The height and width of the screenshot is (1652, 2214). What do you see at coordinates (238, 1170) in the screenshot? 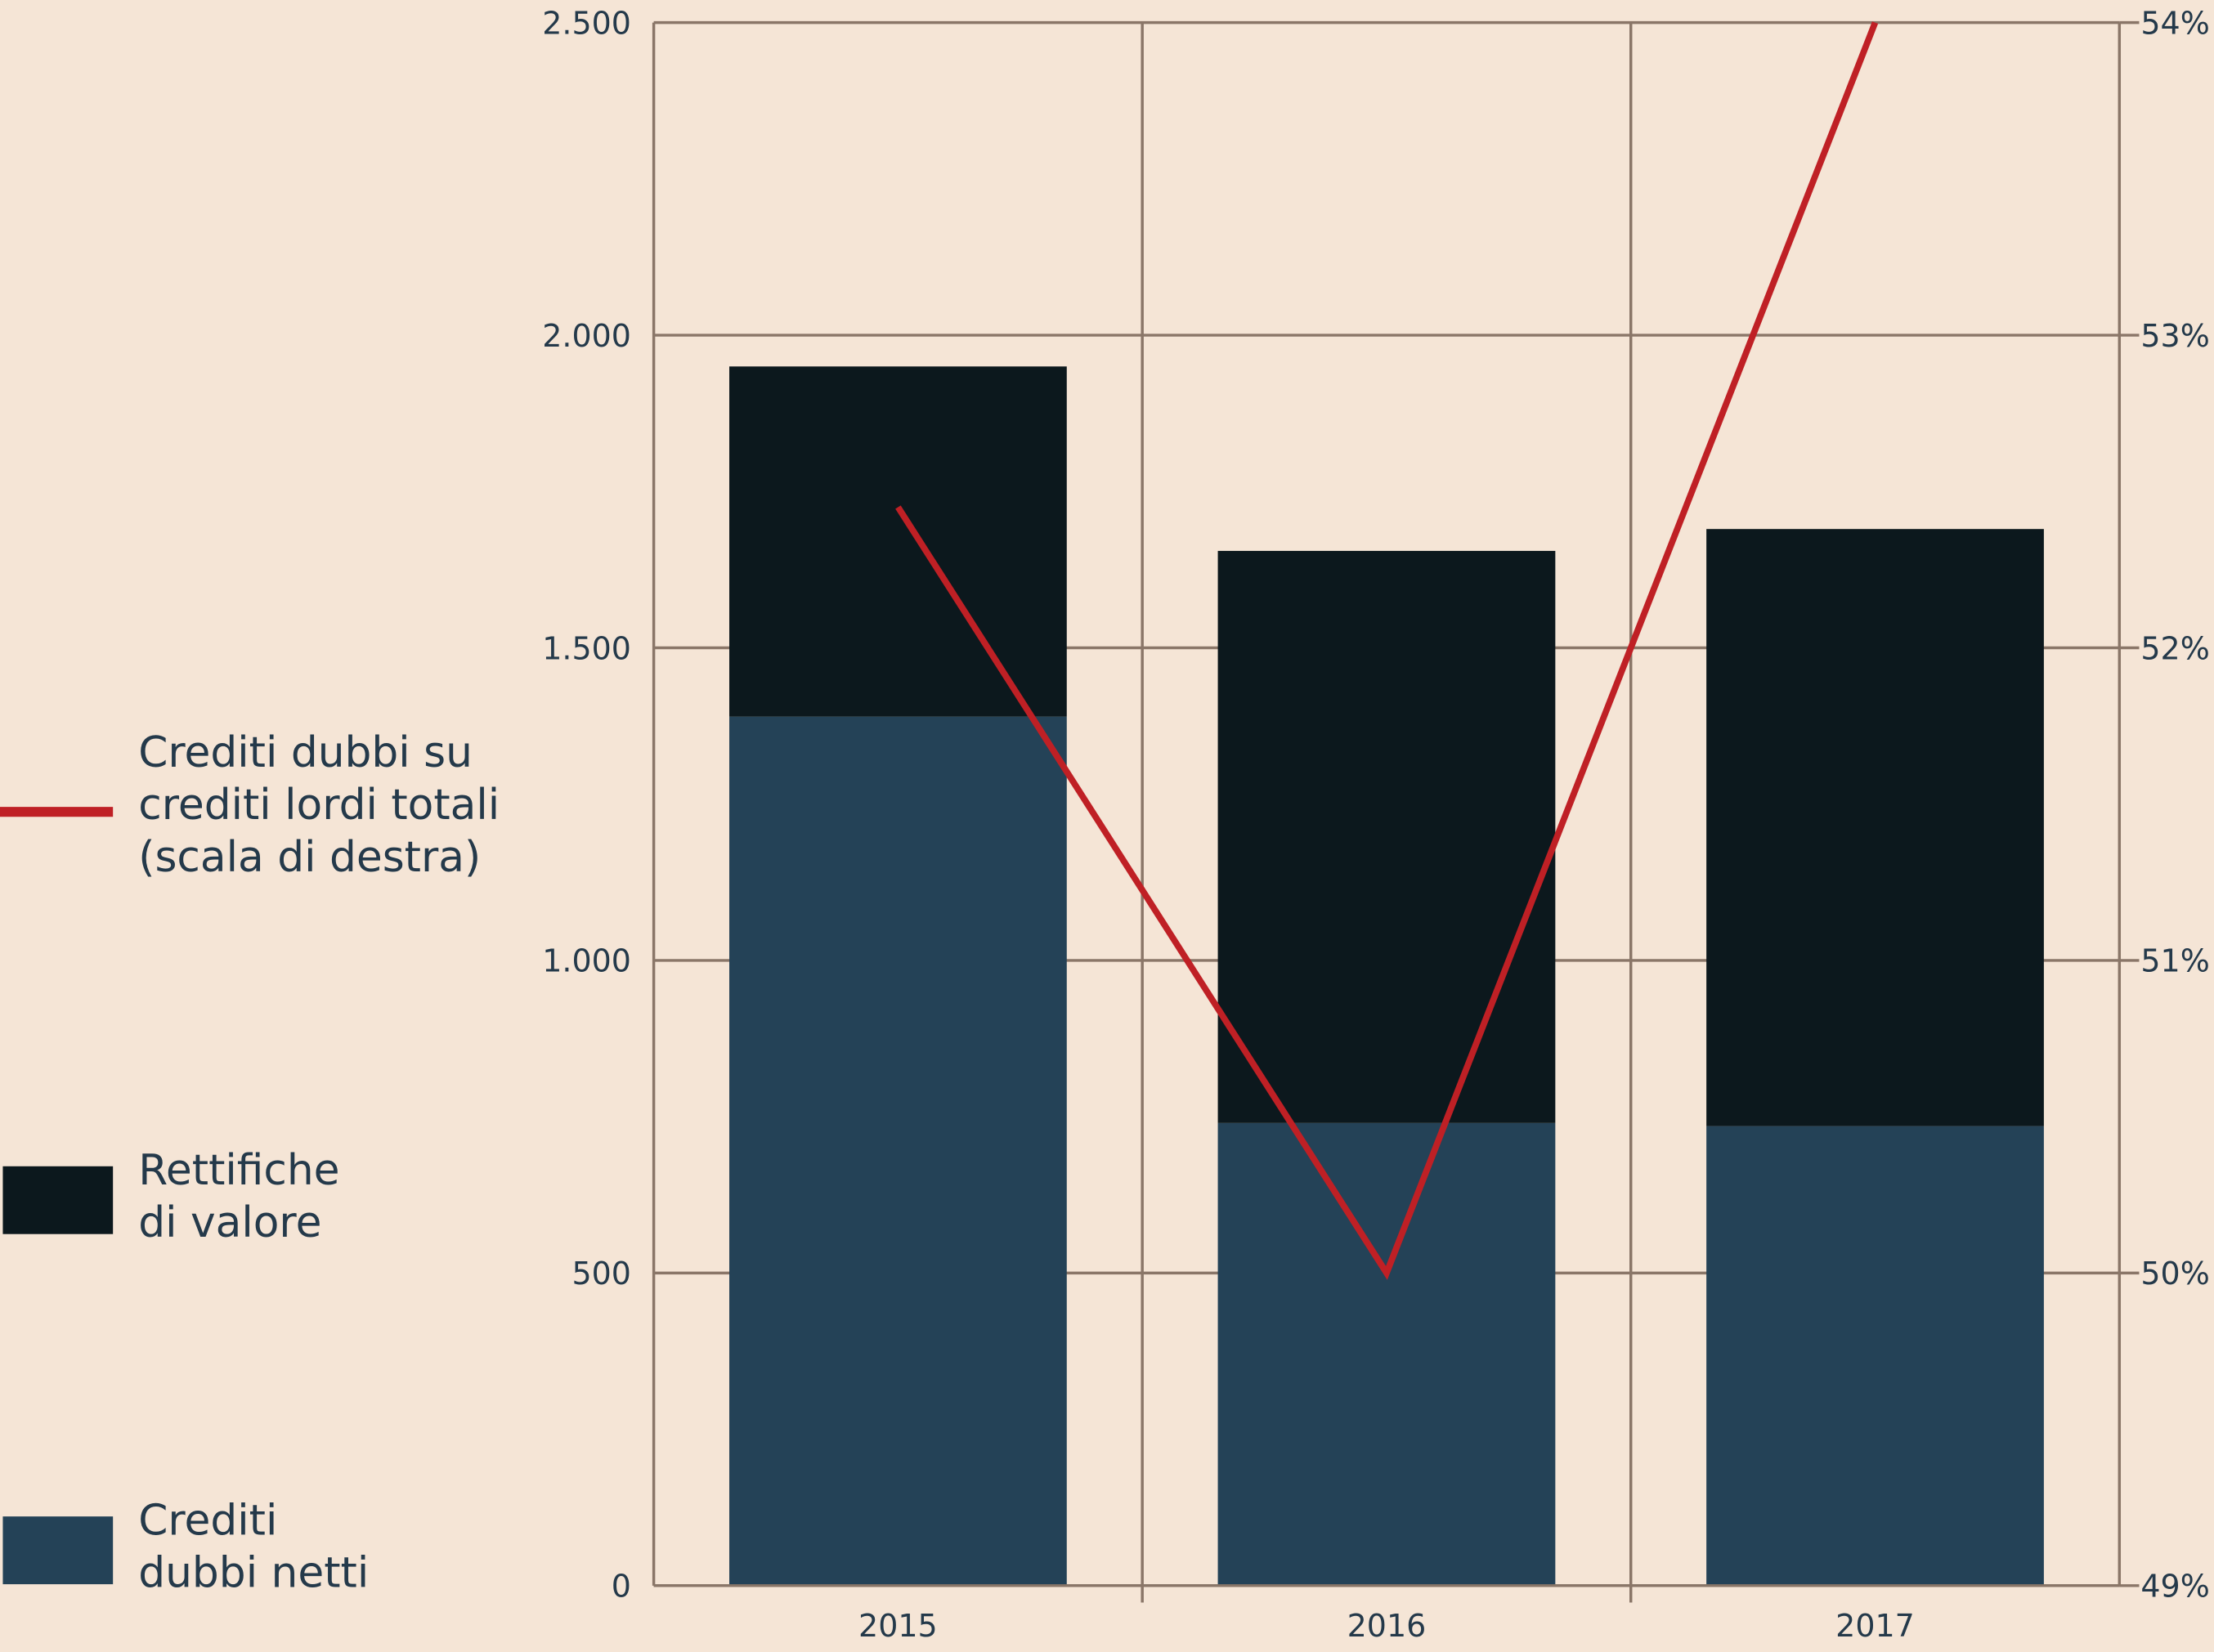
I see `legend-label: Rettifiche` at bounding box center [238, 1170].